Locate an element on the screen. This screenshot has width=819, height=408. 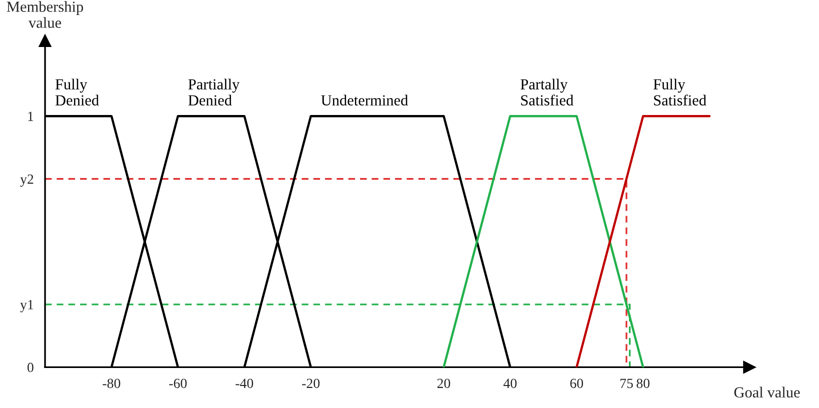
x-tick-label: 40 is located at coordinates (510, 383).